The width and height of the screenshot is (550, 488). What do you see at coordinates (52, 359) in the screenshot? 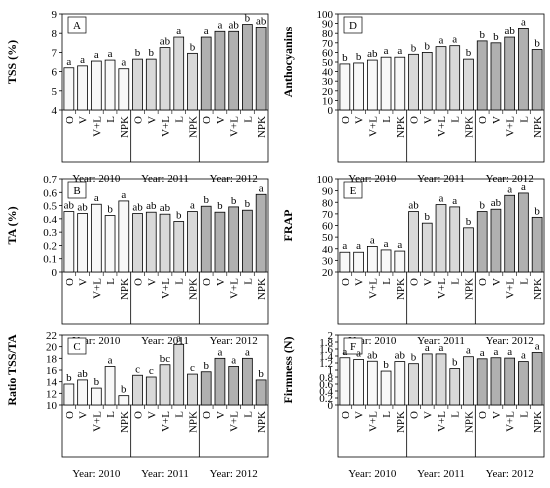
I see `y-tick-label: 18` at bounding box center [52, 359].